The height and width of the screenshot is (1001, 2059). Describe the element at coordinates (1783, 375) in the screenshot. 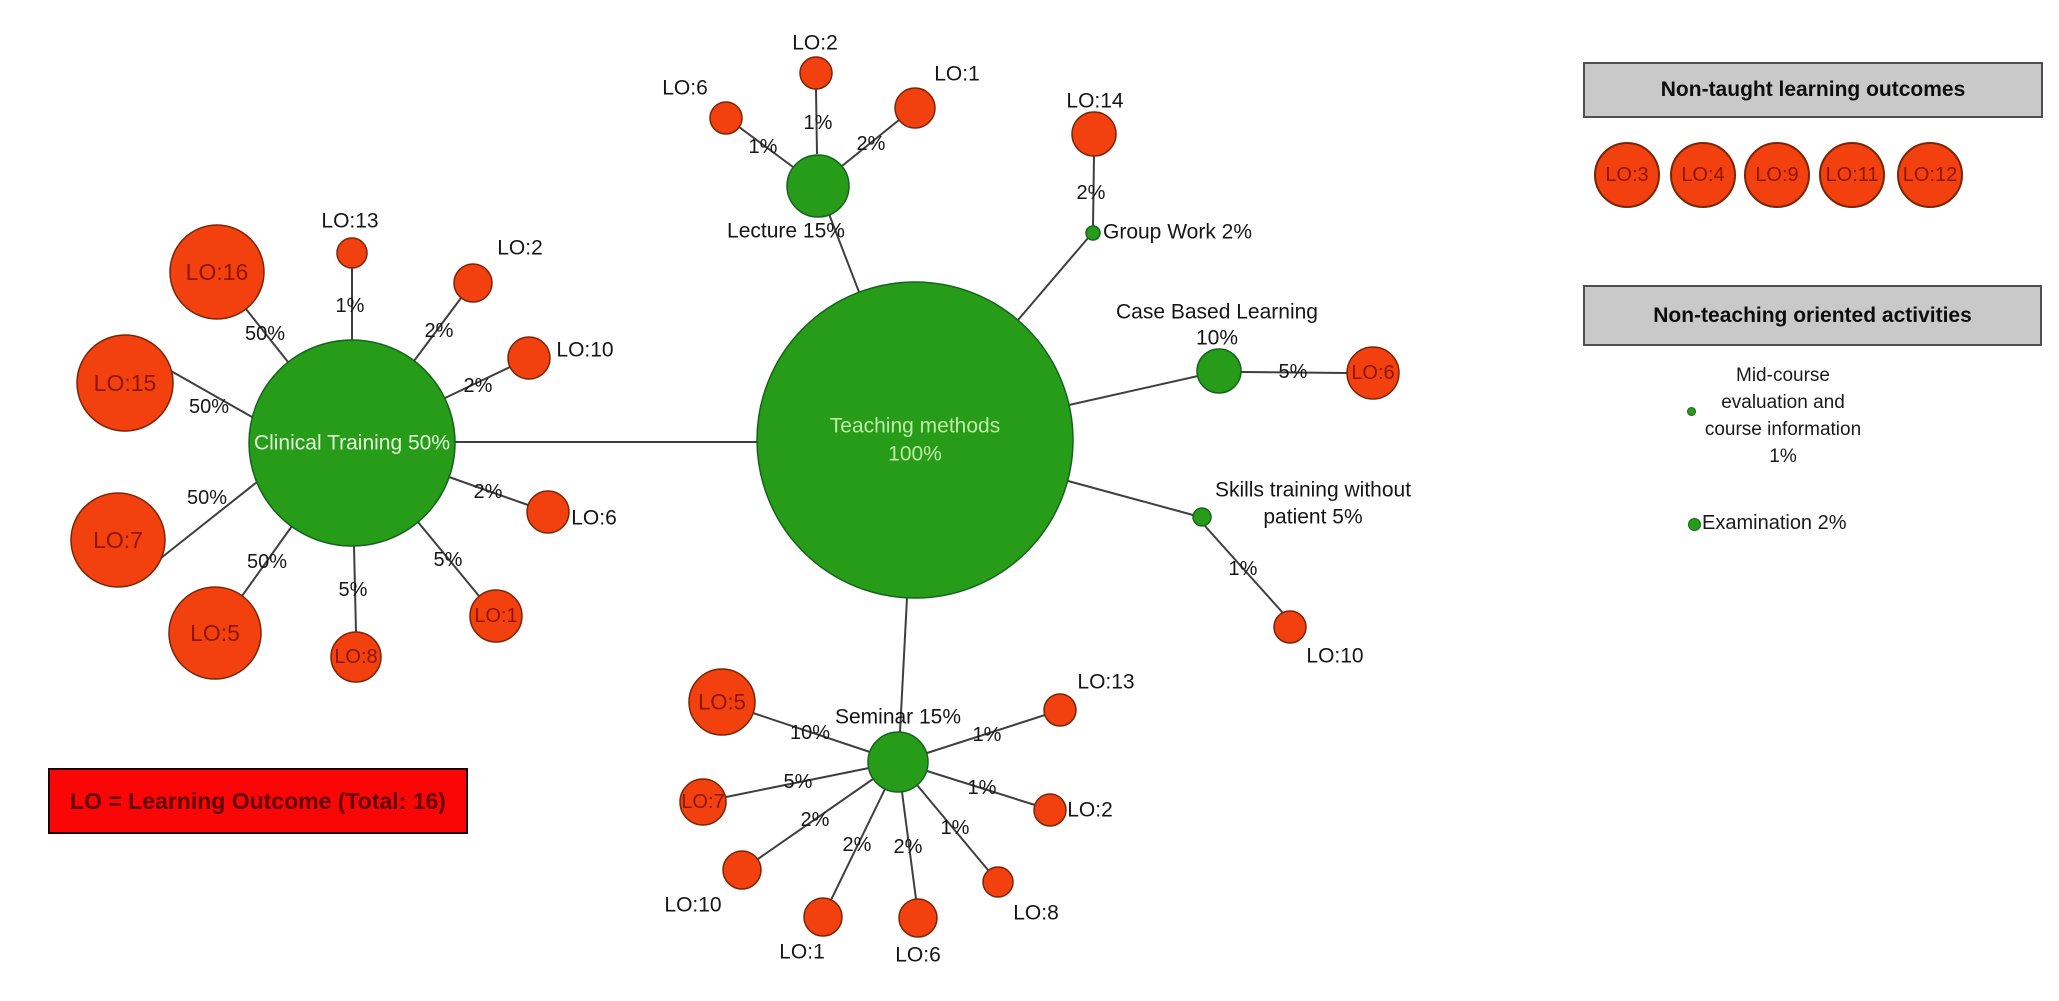

I see `mid-course-line: Mid-course` at that location.